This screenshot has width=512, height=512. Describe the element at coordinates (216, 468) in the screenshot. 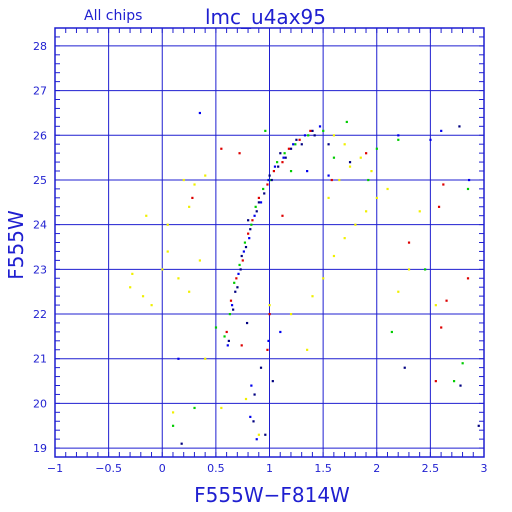

I see `x-tick-label: 0.5` at that location.